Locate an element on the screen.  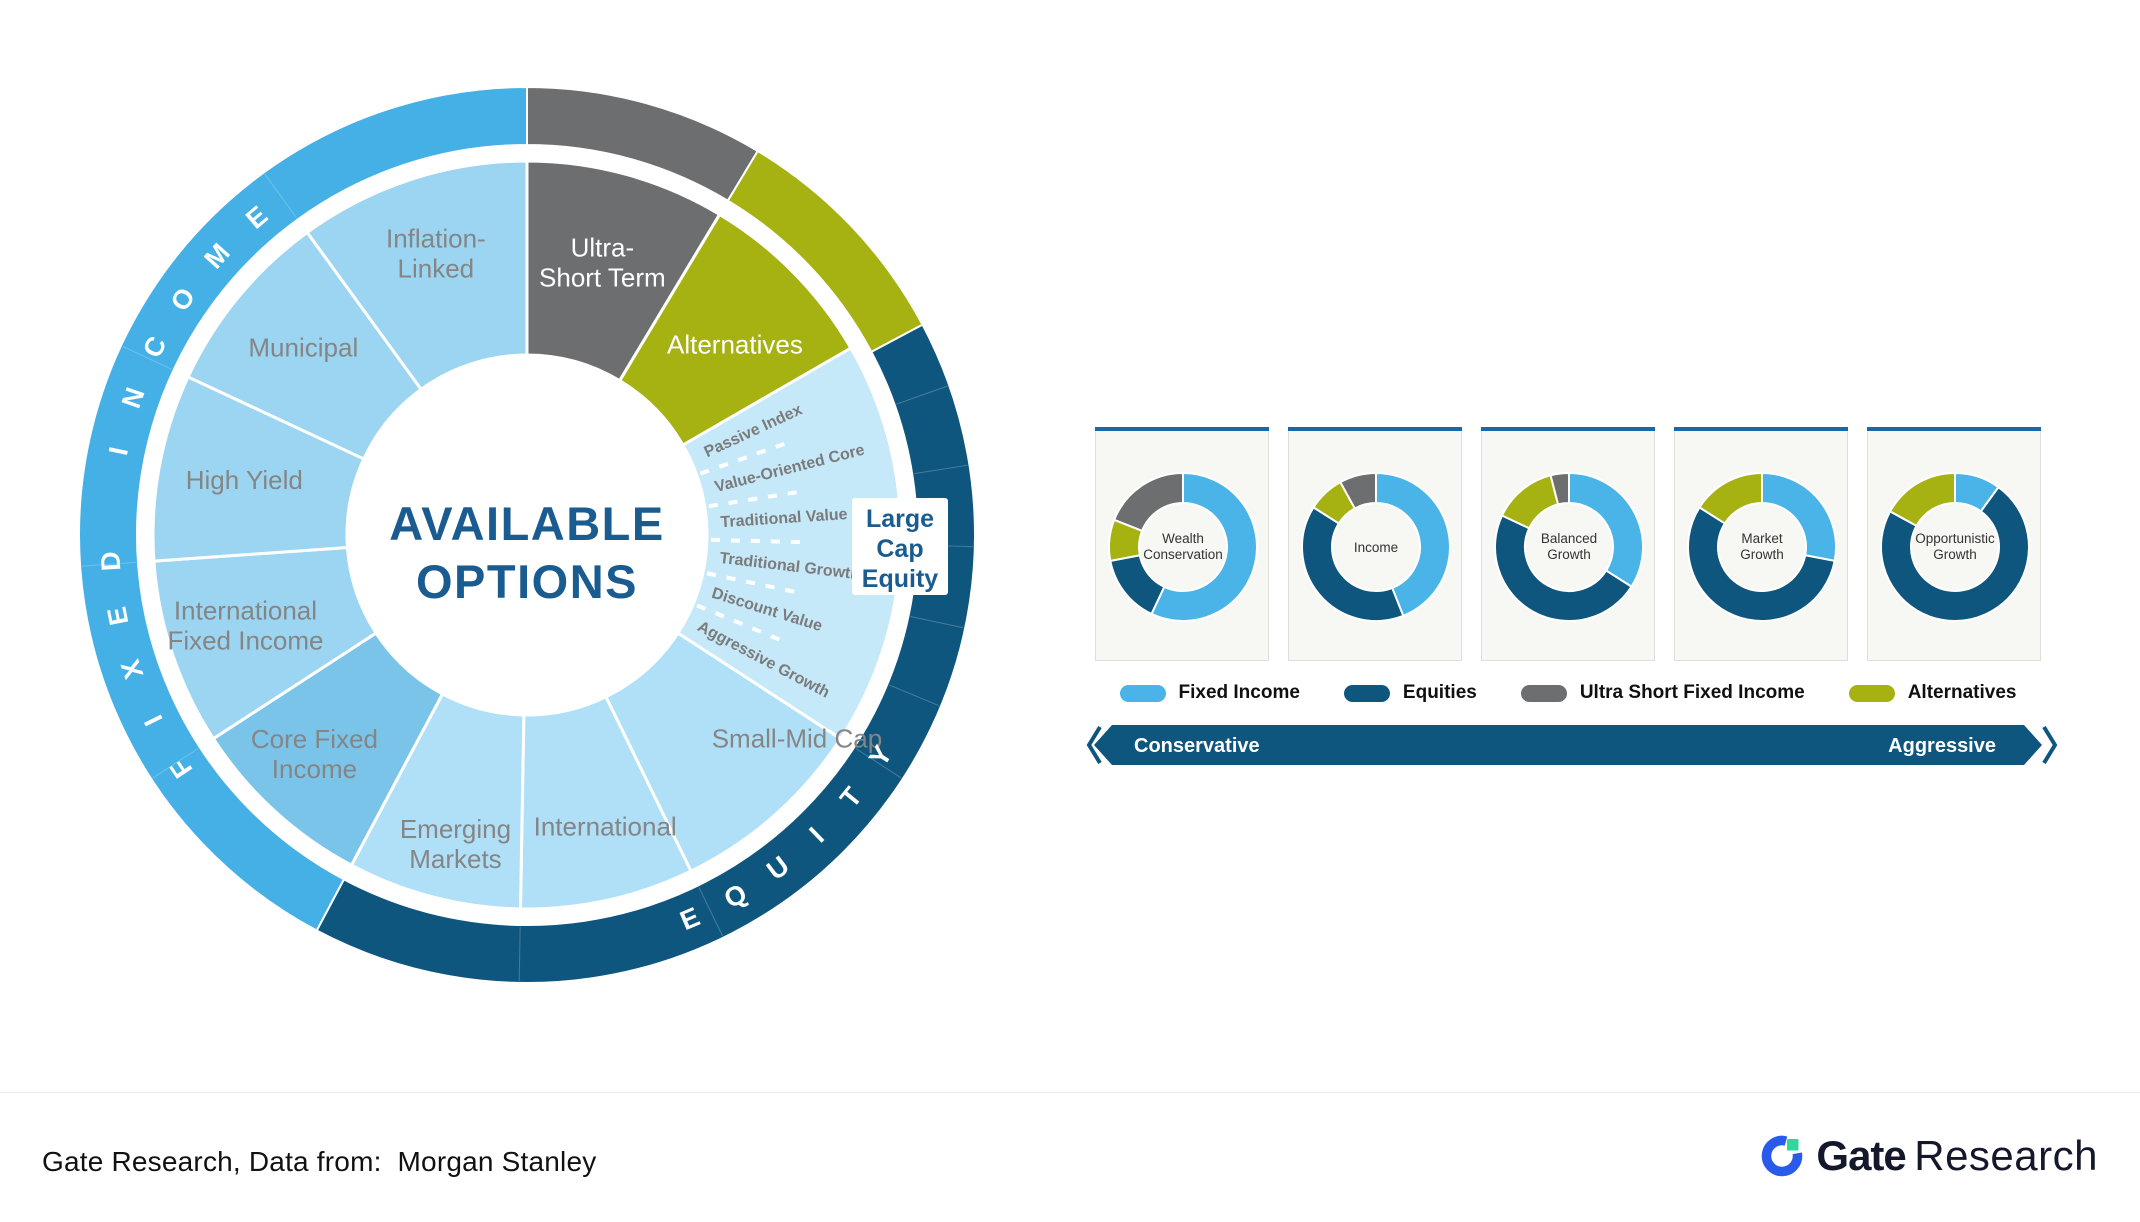
legend-label: Fixed Income is located at coordinates (1239, 692).